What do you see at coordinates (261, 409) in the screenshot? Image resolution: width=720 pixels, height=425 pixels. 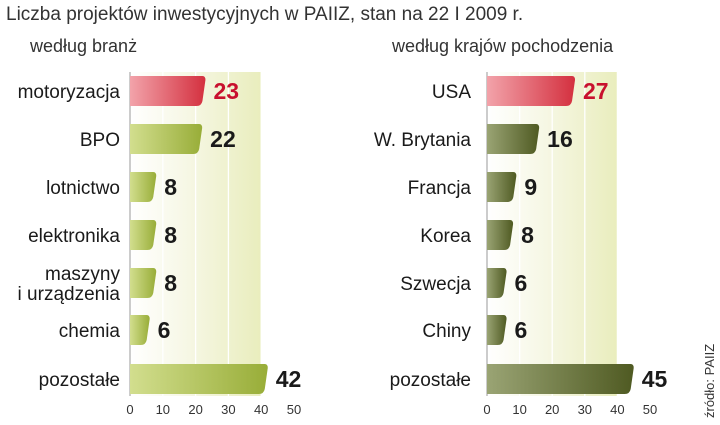 I see `left-x-tick-label: 40` at bounding box center [261, 409].